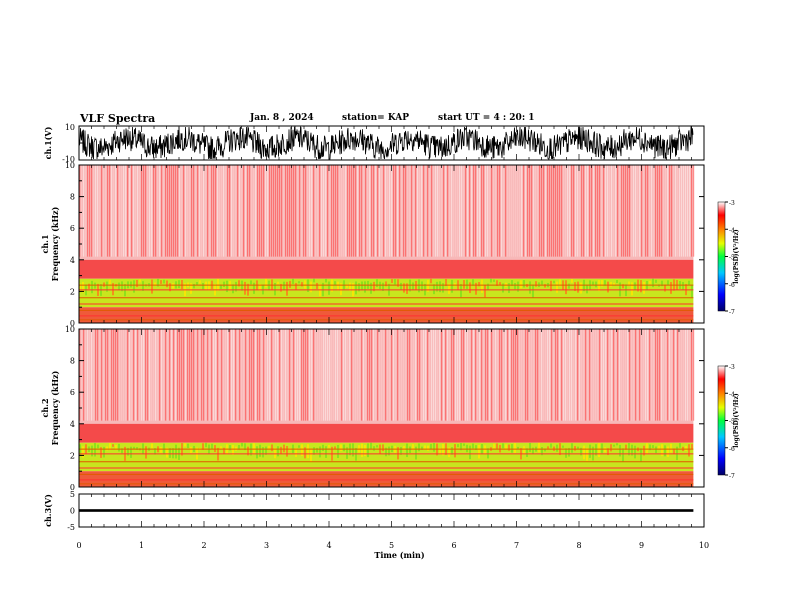 The height and width of the screenshot is (612, 792). I want to click on spec-ytick-label: 10, so click(70, 329).